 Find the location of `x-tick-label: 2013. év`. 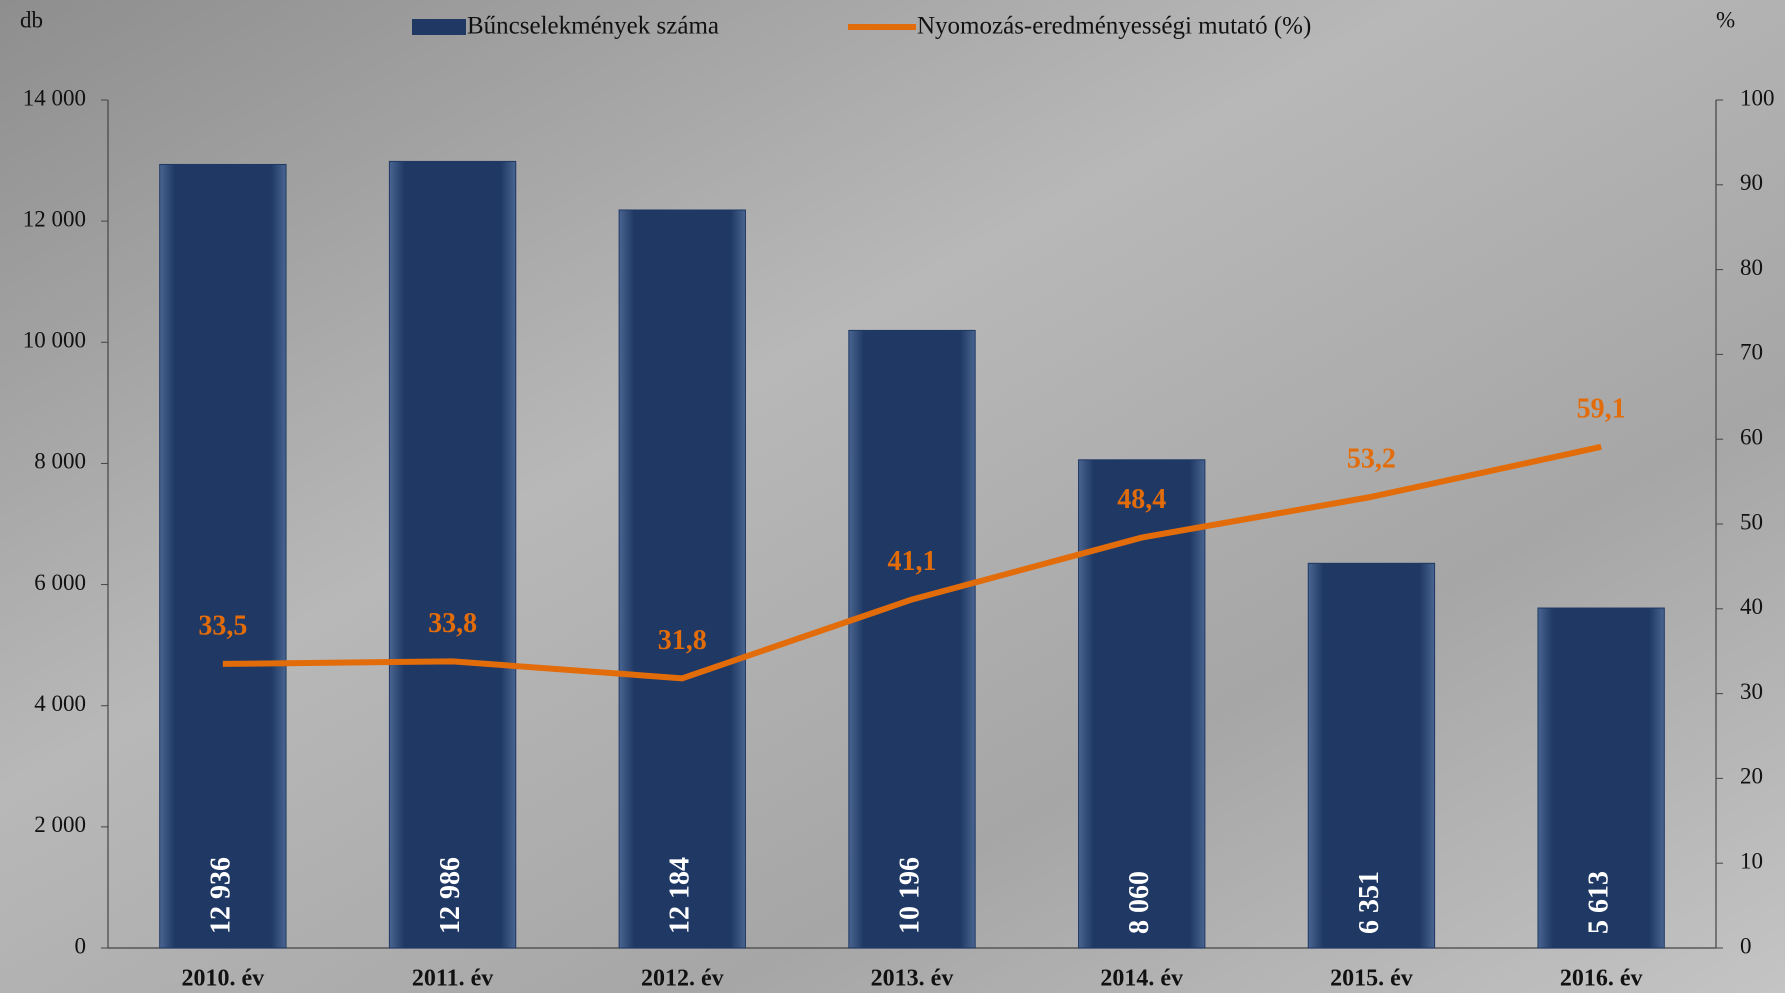

x-tick-label: 2013. év is located at coordinates (912, 979).